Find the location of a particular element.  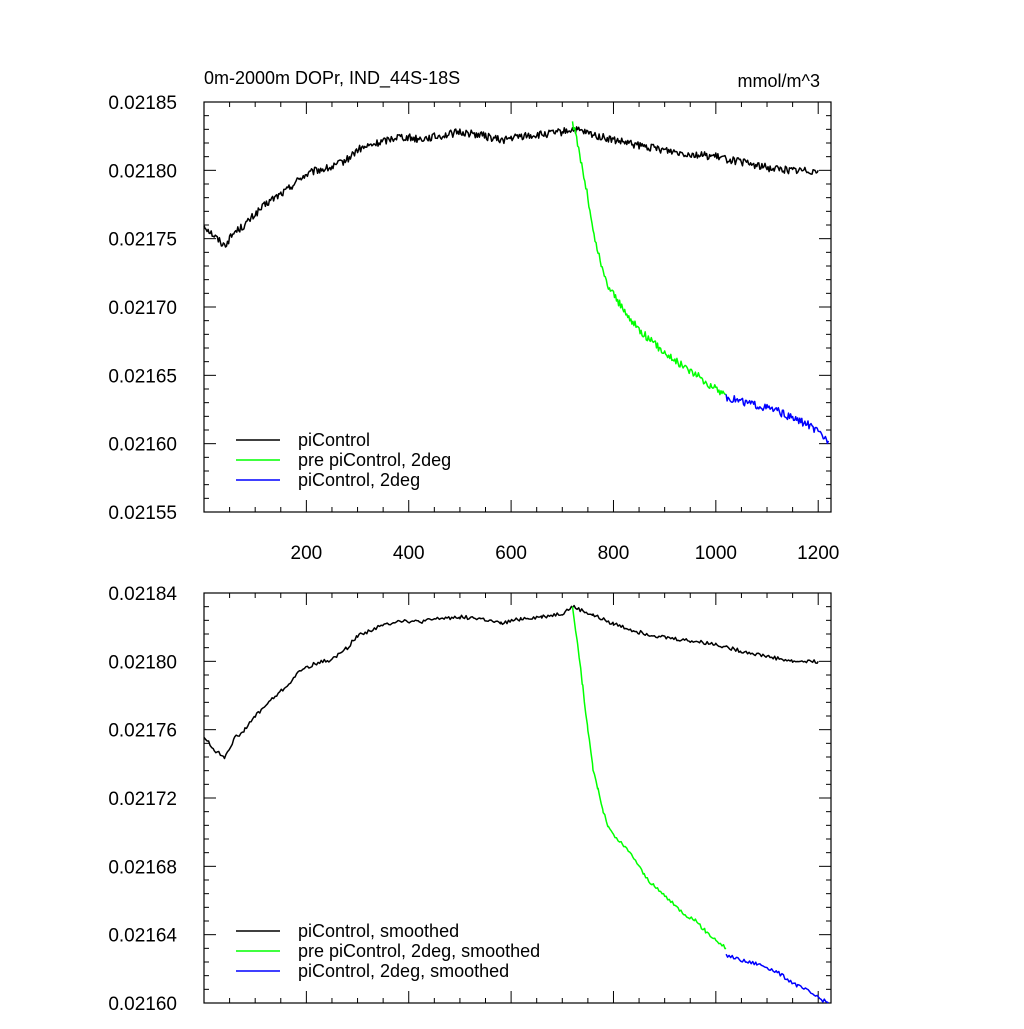

top-x-tick-label: 800 is located at coordinates (614, 553).